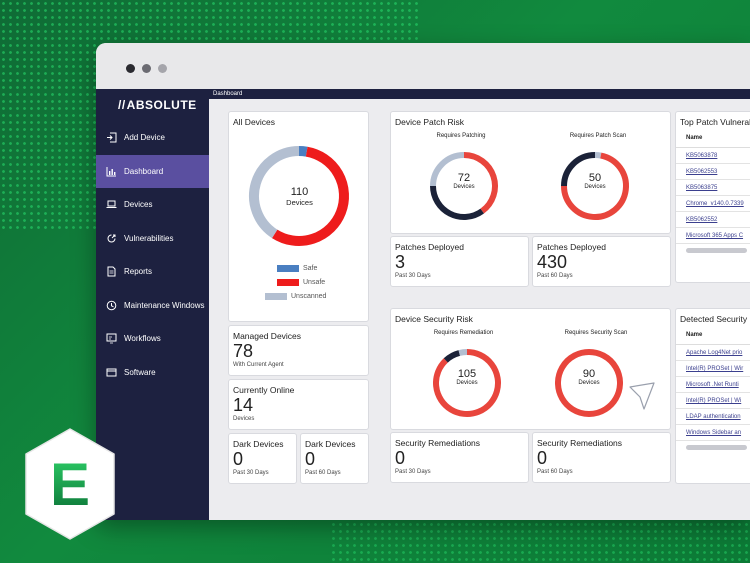 This screenshot has width=750, height=563. I want to click on managed-subtitle: With Current Agent, so click(258, 365).